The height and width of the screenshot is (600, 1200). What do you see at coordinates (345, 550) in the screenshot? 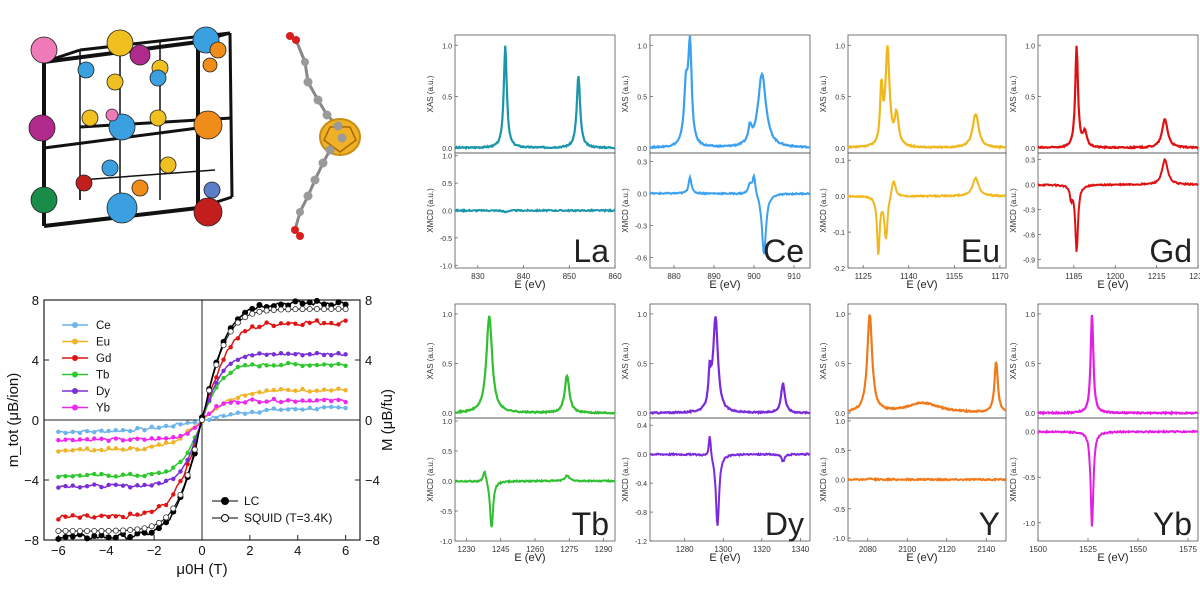
I see `x-tick-label: 6` at bounding box center [345, 550].